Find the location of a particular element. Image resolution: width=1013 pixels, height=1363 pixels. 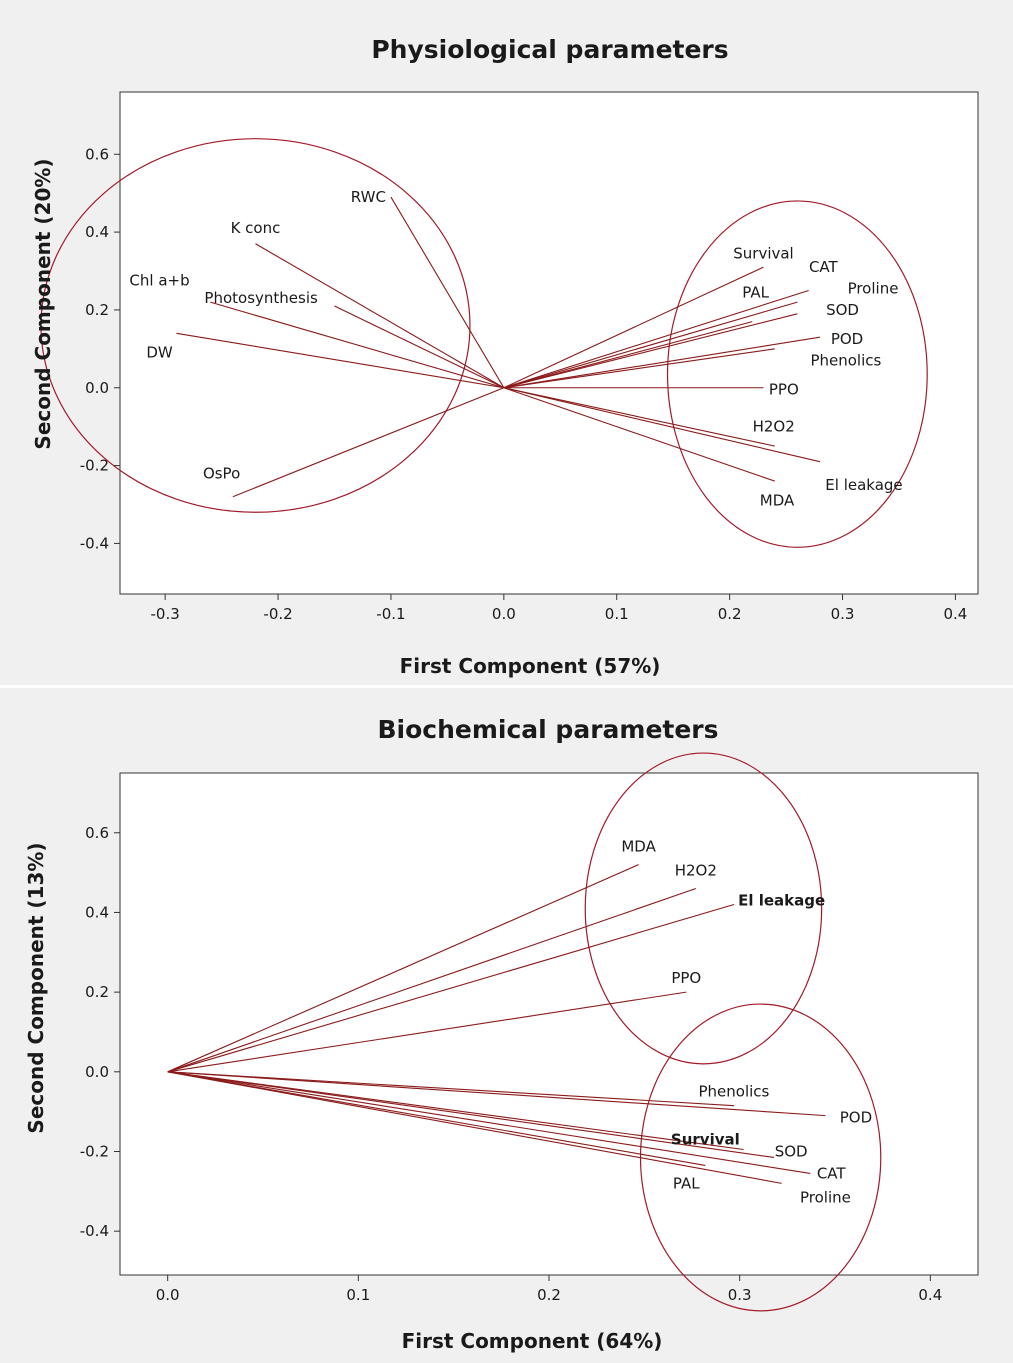

y-tick-label: 0.0 is located at coordinates (97, 1072).